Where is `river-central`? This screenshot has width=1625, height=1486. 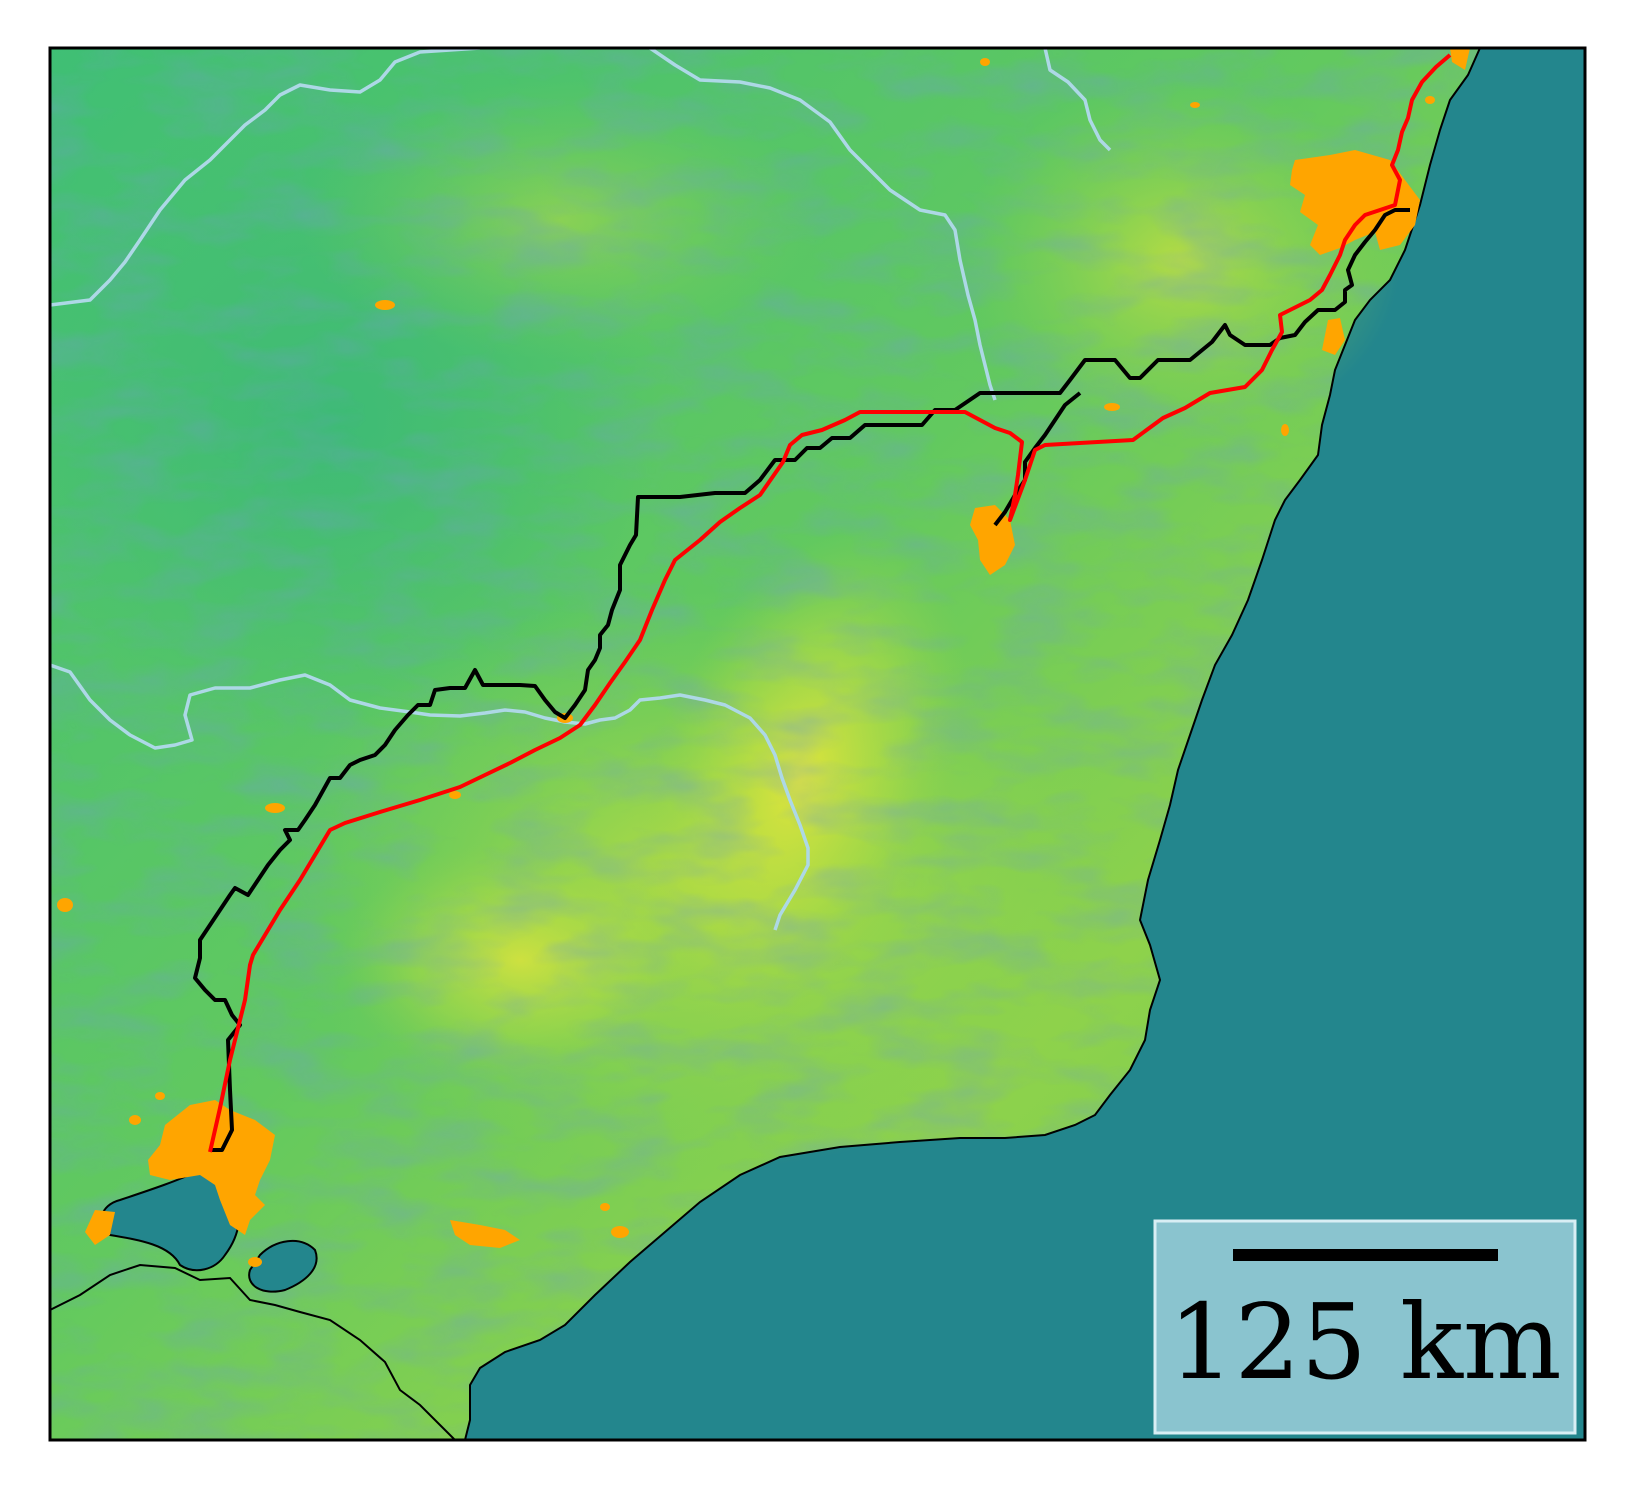
river-central is located at coordinates (823, 224).